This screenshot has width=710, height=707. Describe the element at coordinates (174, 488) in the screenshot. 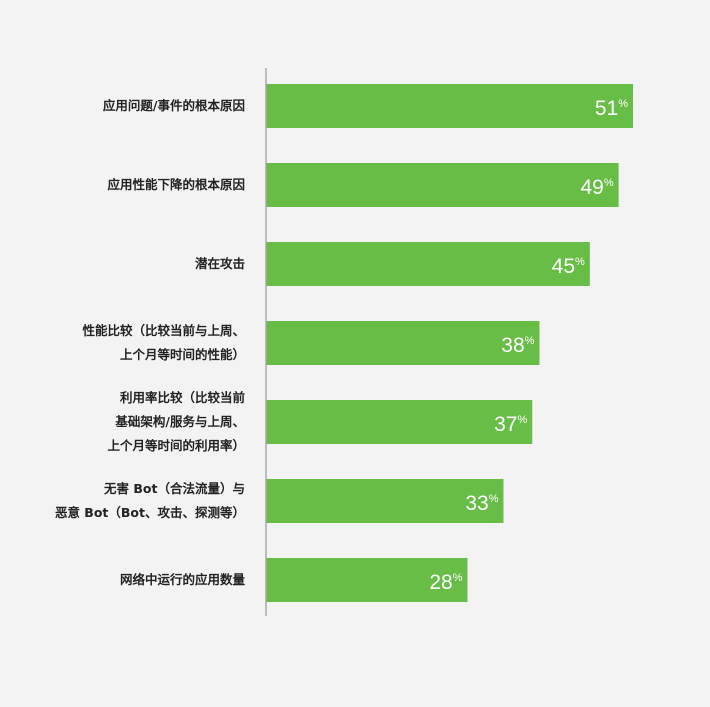

I see `category-label: 无害 Bot（合法流量）与` at that location.